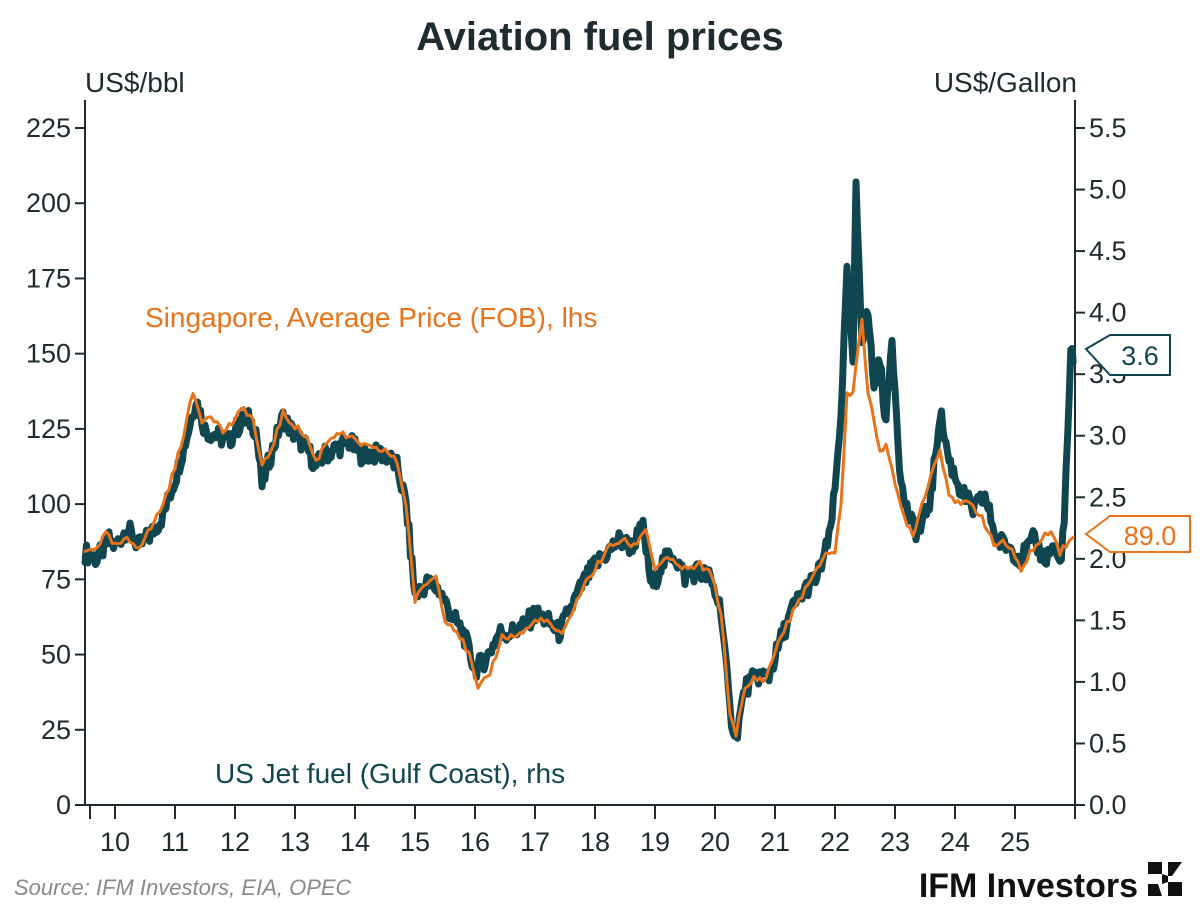  I want to click on x-tick-label: 17, so click(535, 842).